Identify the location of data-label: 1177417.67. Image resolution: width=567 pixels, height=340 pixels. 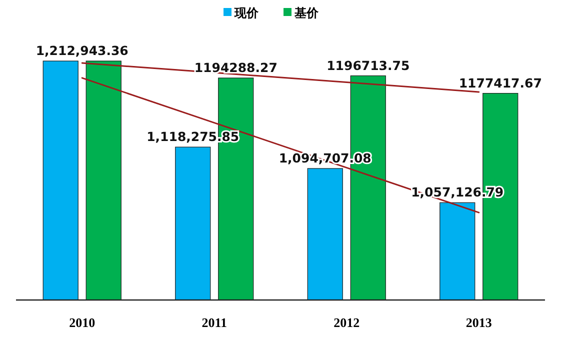
(500, 82).